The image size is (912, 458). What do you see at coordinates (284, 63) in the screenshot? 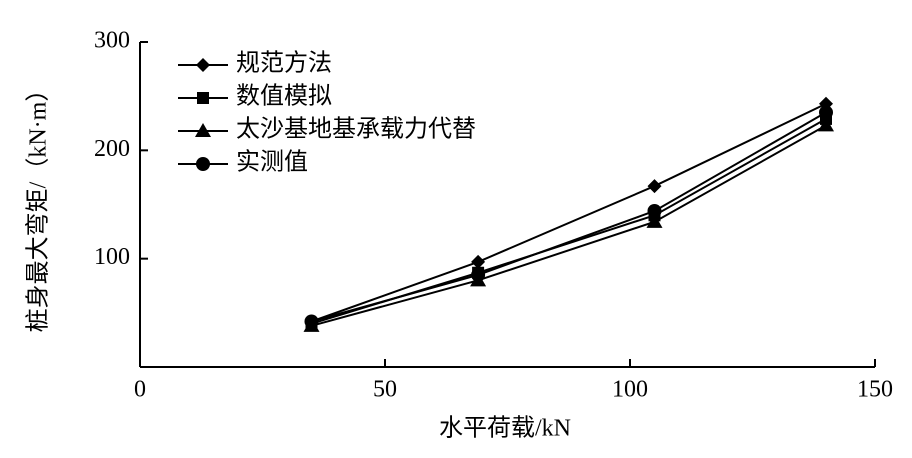
I see `legend-label: 规范方法` at bounding box center [284, 63].